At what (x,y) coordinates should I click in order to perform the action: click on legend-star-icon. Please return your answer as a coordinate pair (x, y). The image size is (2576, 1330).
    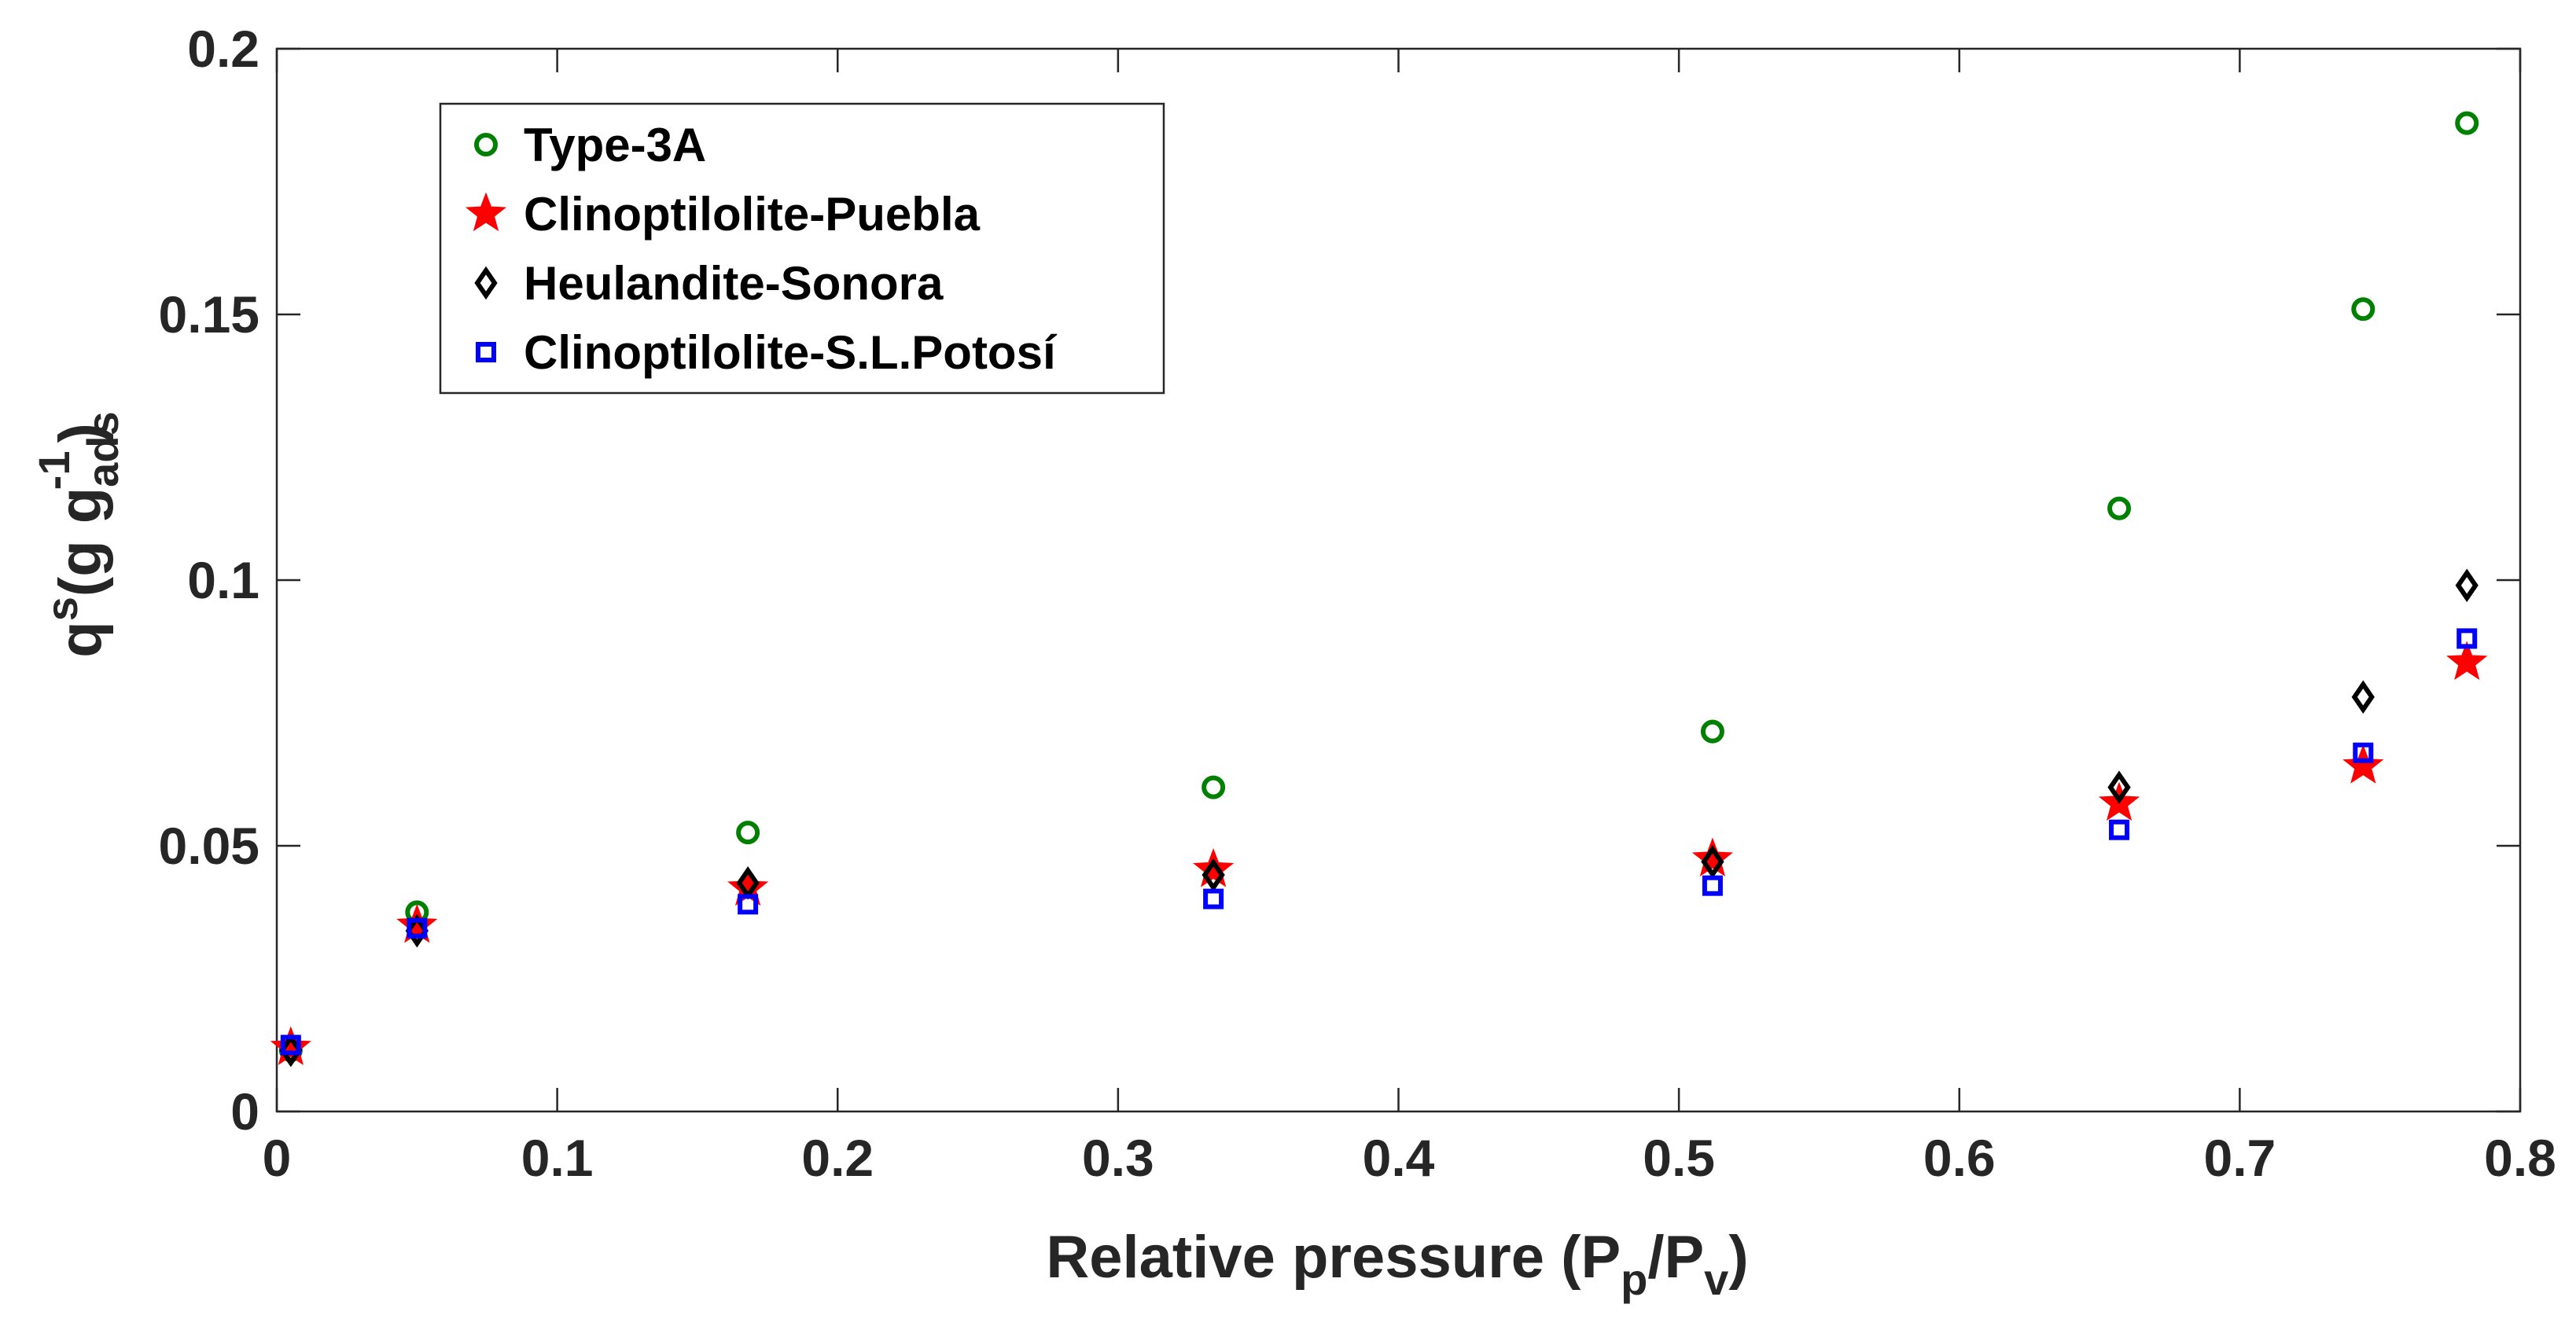
    Looking at the image, I should click on (486, 212).